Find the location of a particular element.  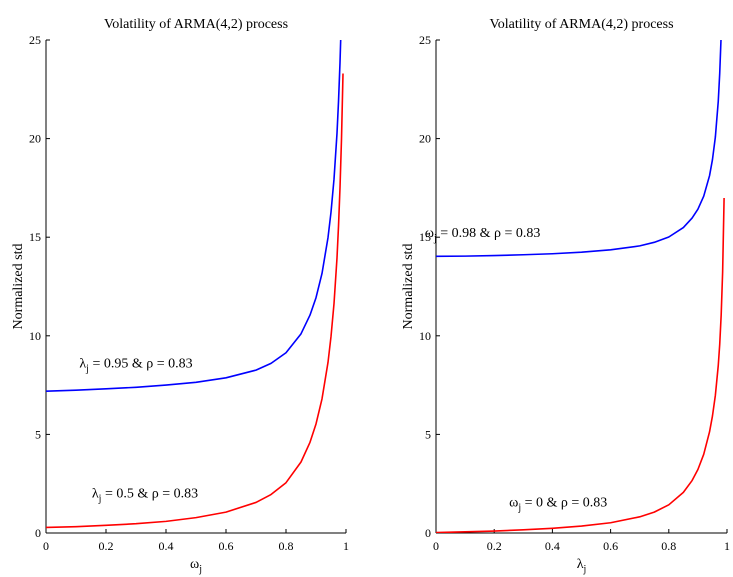

x-axis-label-main: λ is located at coordinates (580, 564).